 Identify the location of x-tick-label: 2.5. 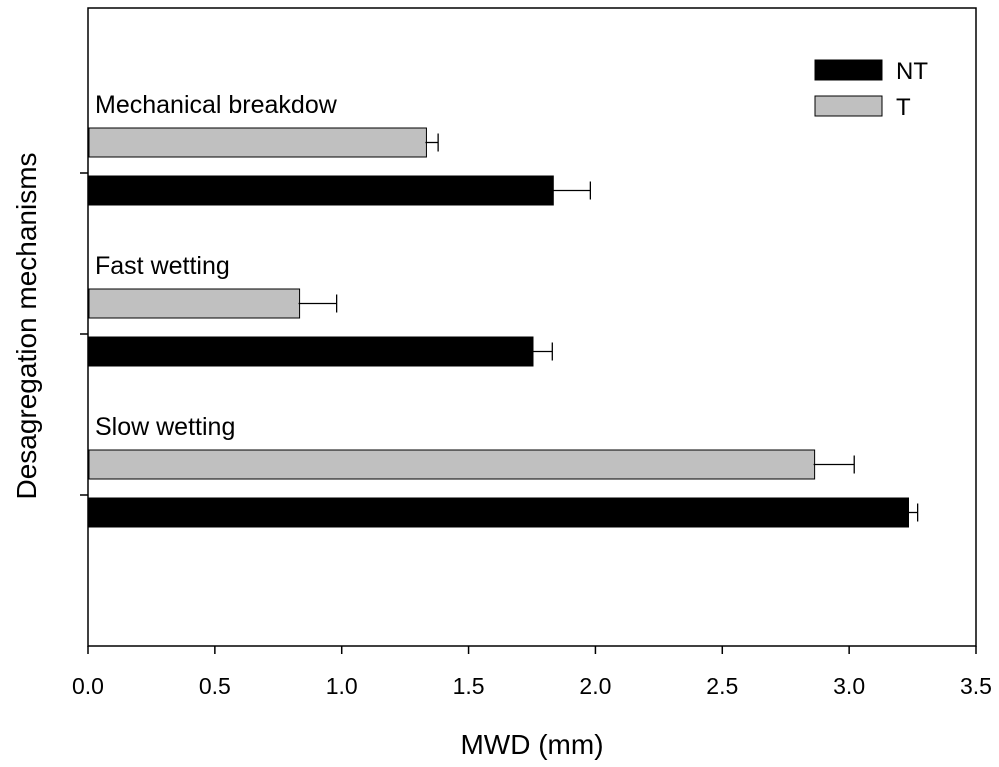
(722, 686).